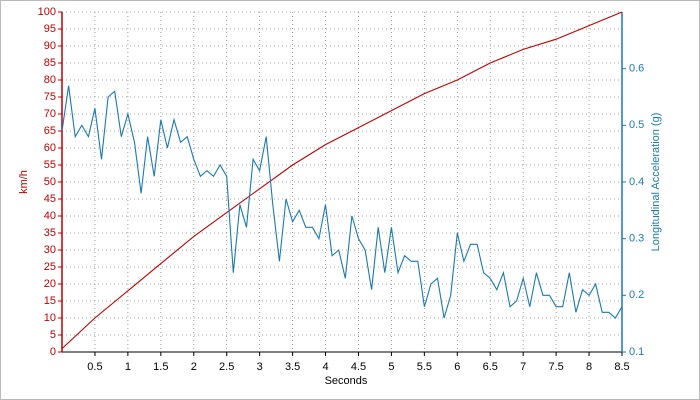 This screenshot has width=700, height=400. Describe the element at coordinates (656, 182) in the screenshot. I see `y2-axis-label: Longitudinal Acceleration (g)` at that location.